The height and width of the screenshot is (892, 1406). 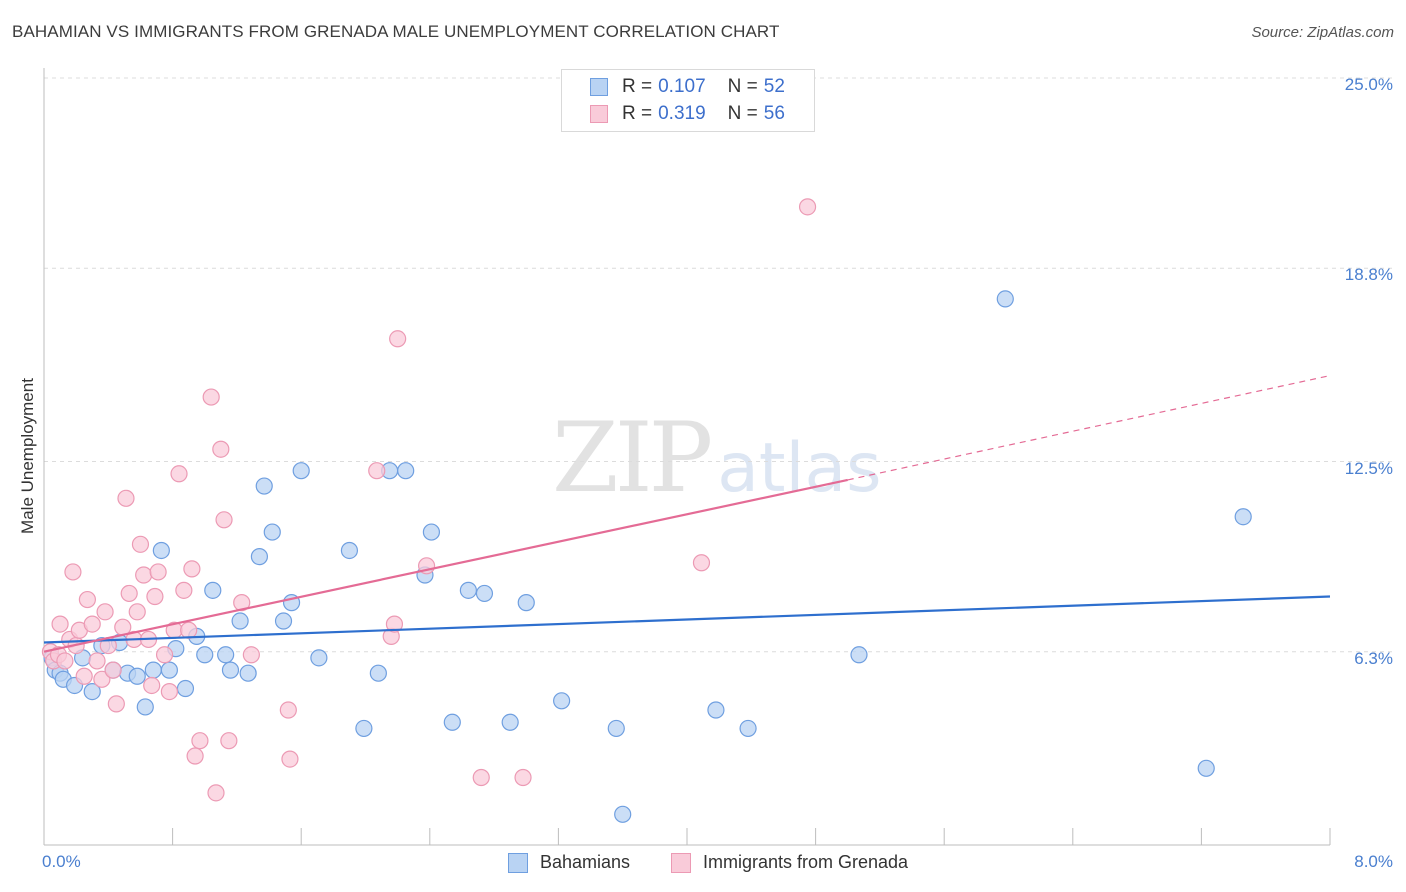 What do you see at coordinates (1373, 861) in the screenshot?
I see `x-tick-label-max: 8.0%` at bounding box center [1373, 861].